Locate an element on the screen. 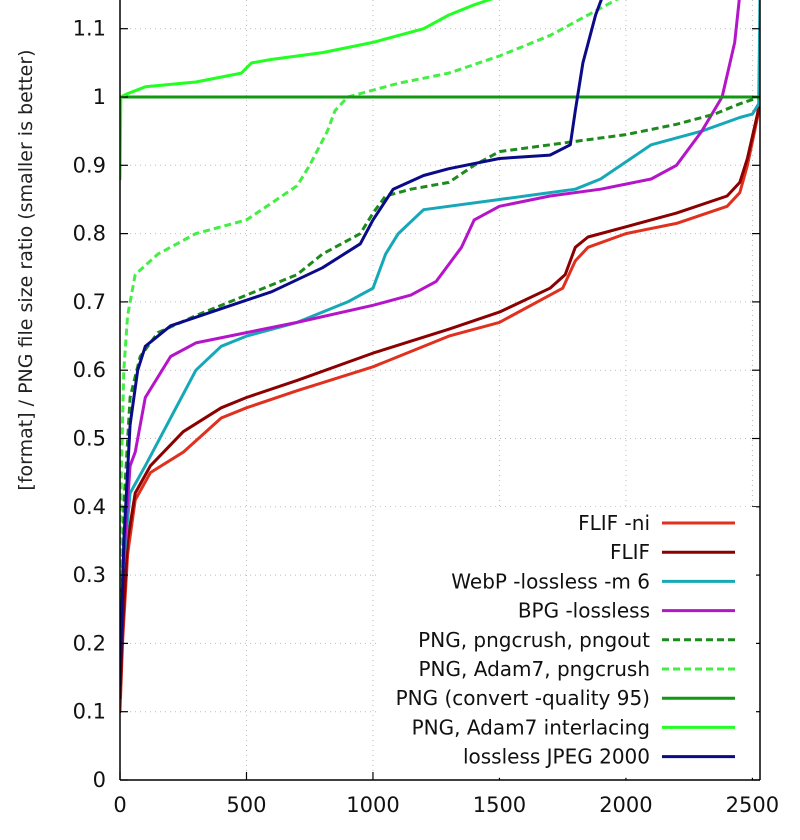 The image size is (800, 840). x-tick-label: 1000 is located at coordinates (372, 805).